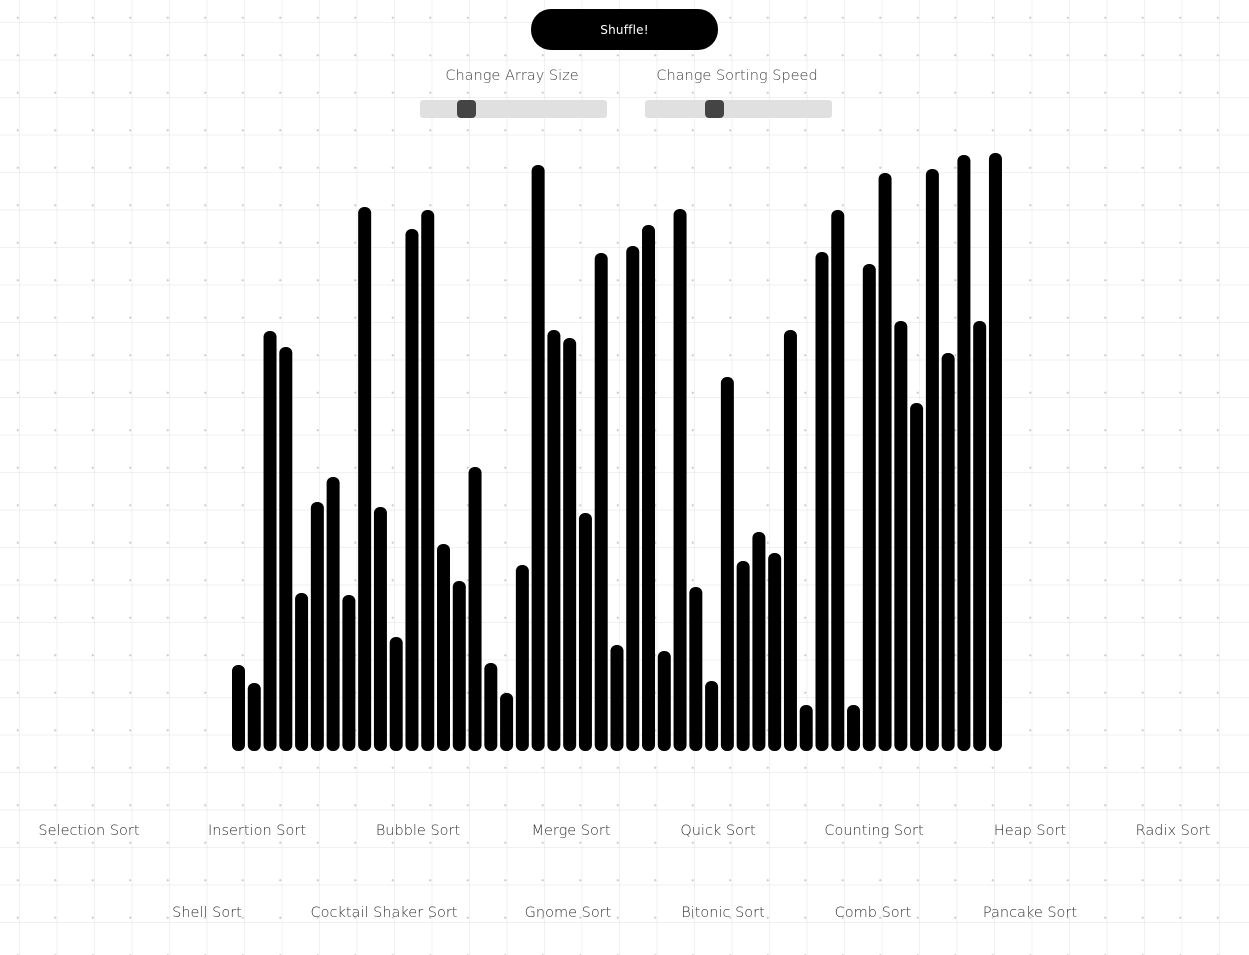  I want to click on shuffle-button: Shuffle!, so click(624, 29).